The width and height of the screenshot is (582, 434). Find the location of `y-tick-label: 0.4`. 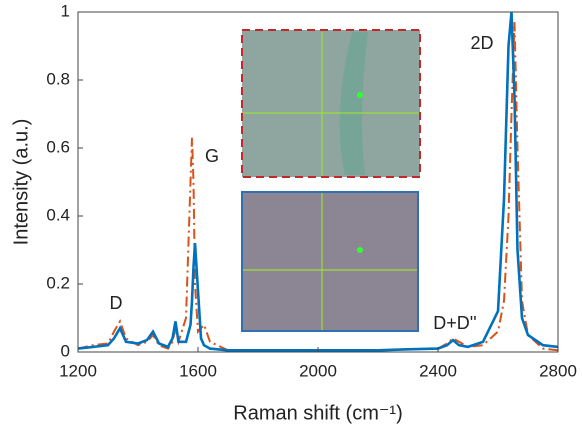

y-tick-label: 0.4 is located at coordinates (58, 214).